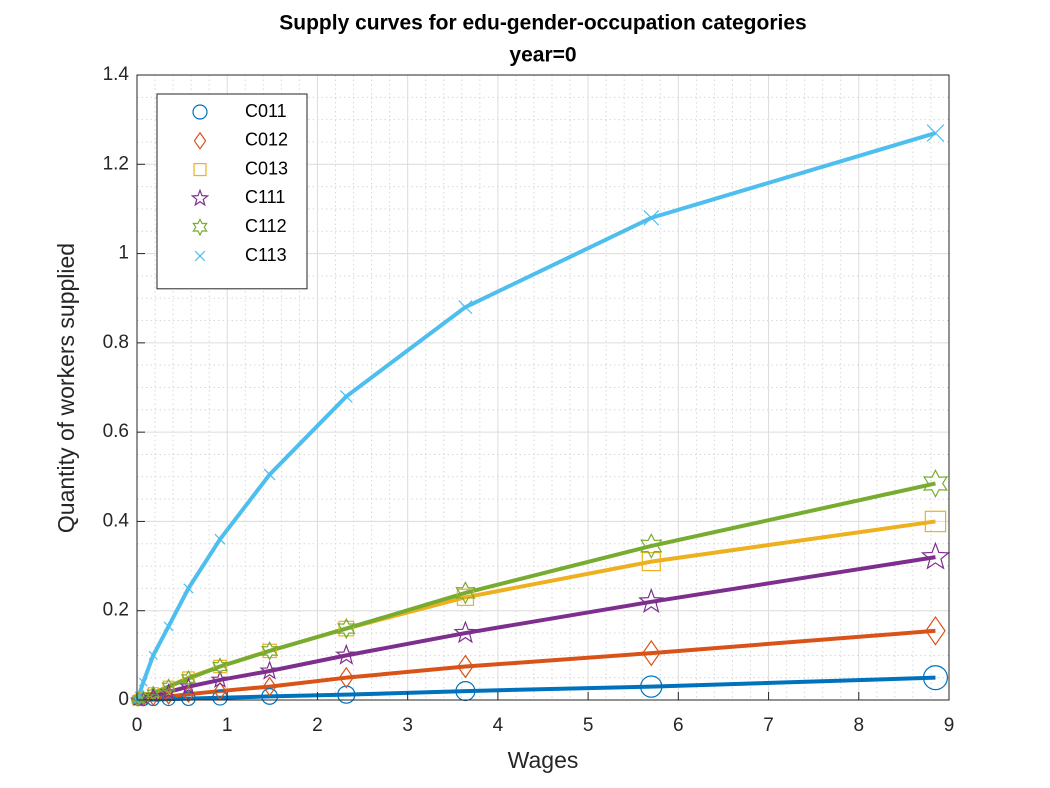  Describe the element at coordinates (123, 699) in the screenshot. I see `y-tick-label: 0` at that location.